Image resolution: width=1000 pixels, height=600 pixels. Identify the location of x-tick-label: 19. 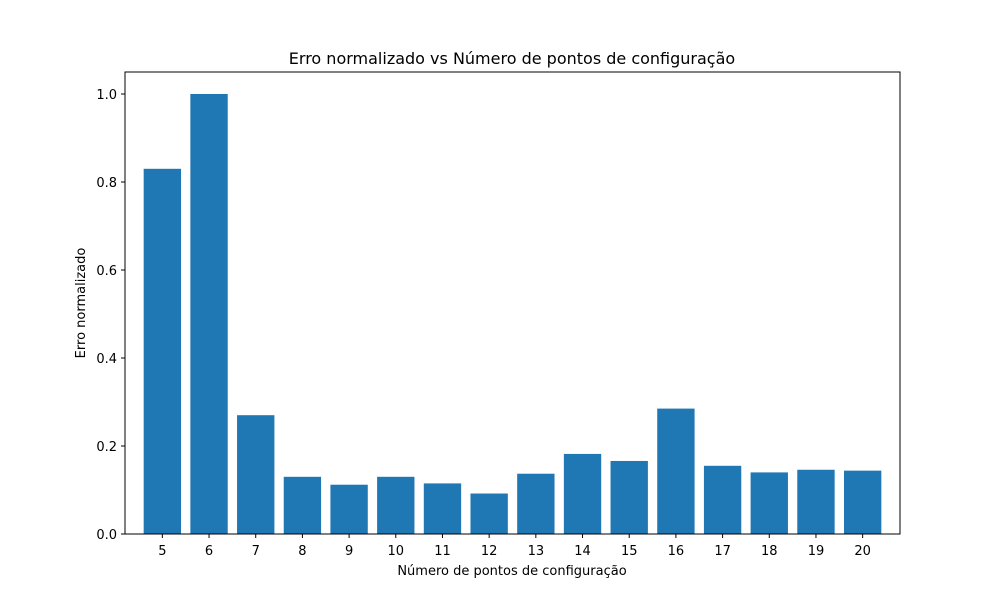
(816, 551).